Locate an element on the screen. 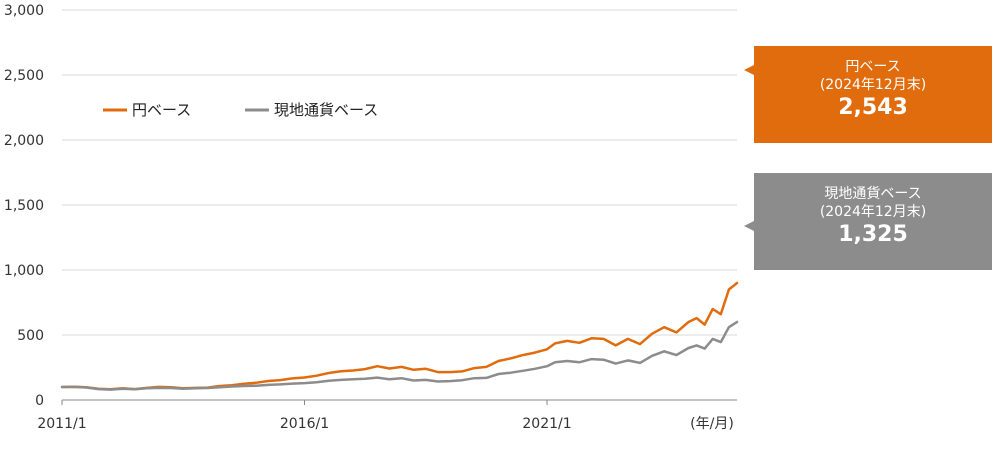 The height and width of the screenshot is (450, 993). x-axis-unit-label: (年/月) is located at coordinates (712, 424).